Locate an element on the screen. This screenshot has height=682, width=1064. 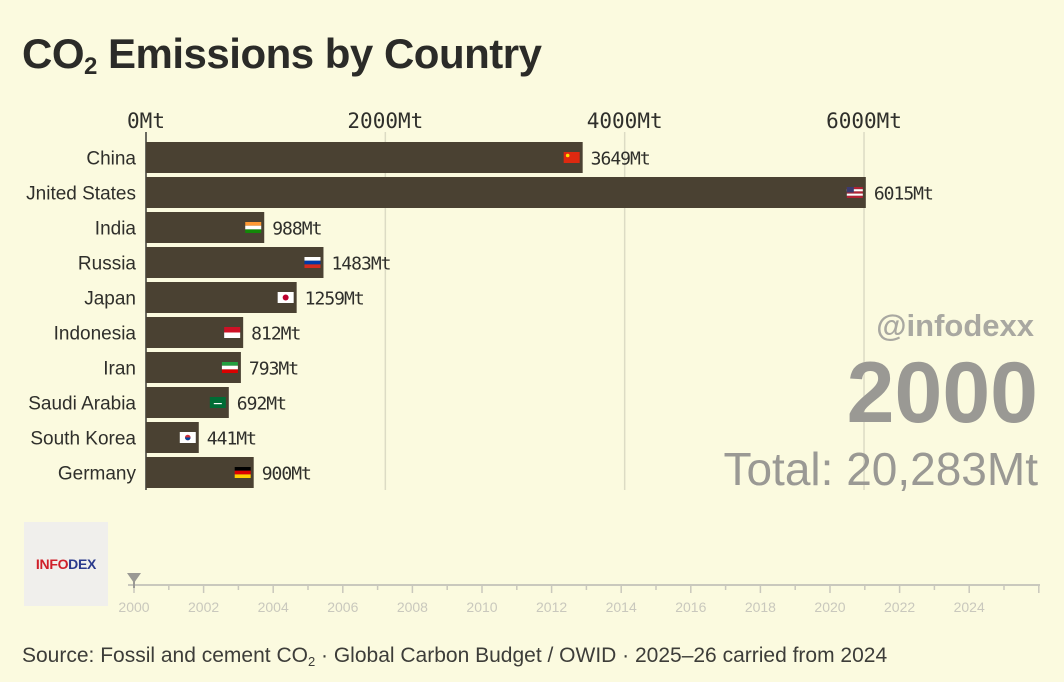
value-label: 3649Mt is located at coordinates (620, 159).